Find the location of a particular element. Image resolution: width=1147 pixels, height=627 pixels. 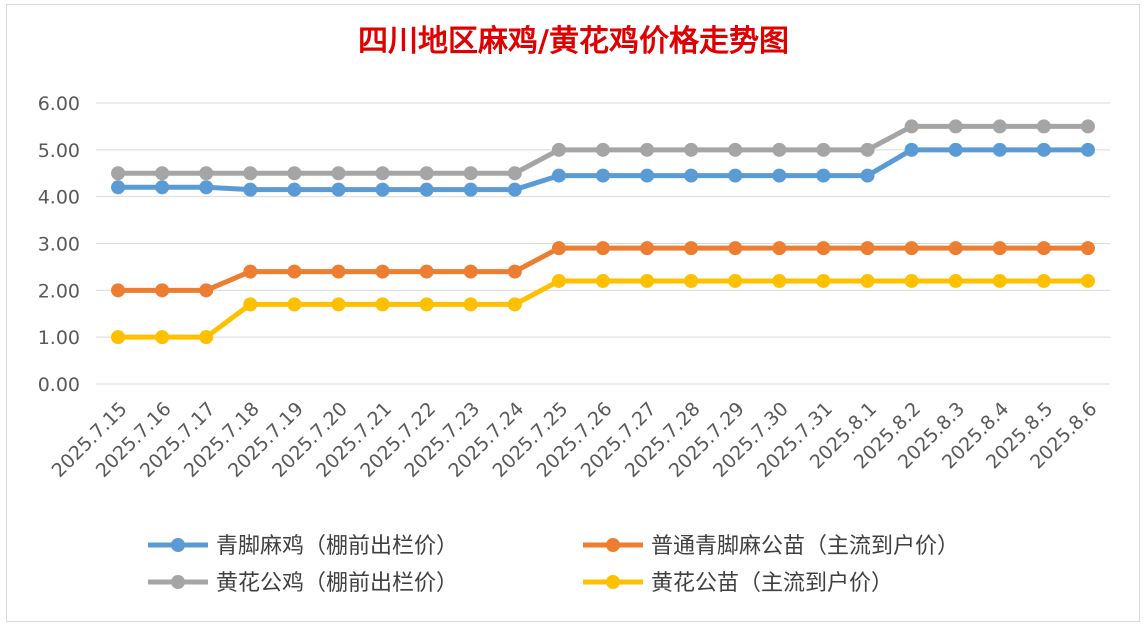

y-tick-label: 0.00 is located at coordinates (59, 385).